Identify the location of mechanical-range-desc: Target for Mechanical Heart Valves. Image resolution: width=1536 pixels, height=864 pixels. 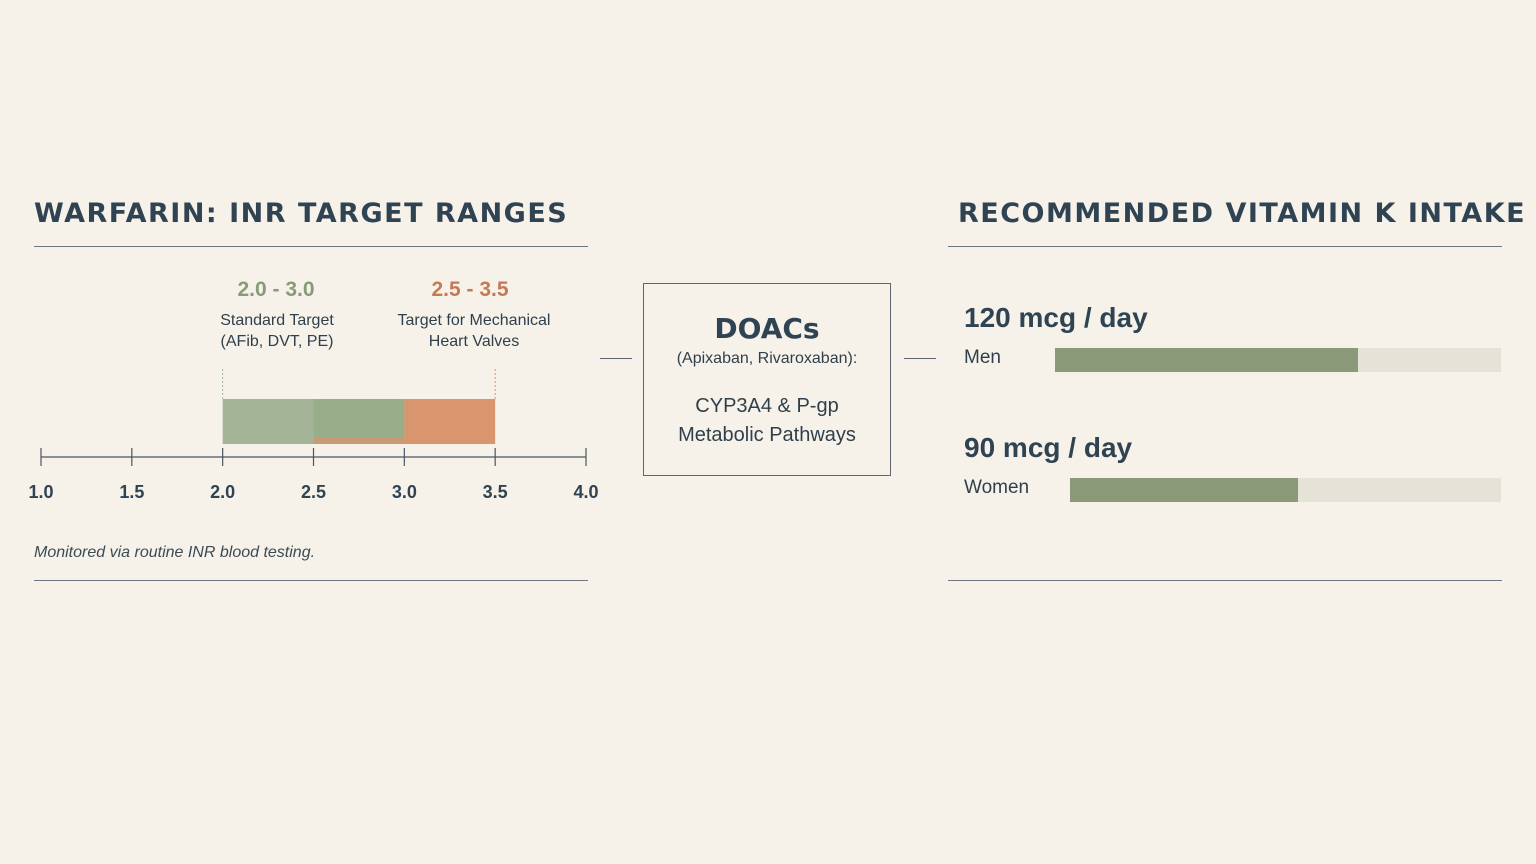
(474, 331).